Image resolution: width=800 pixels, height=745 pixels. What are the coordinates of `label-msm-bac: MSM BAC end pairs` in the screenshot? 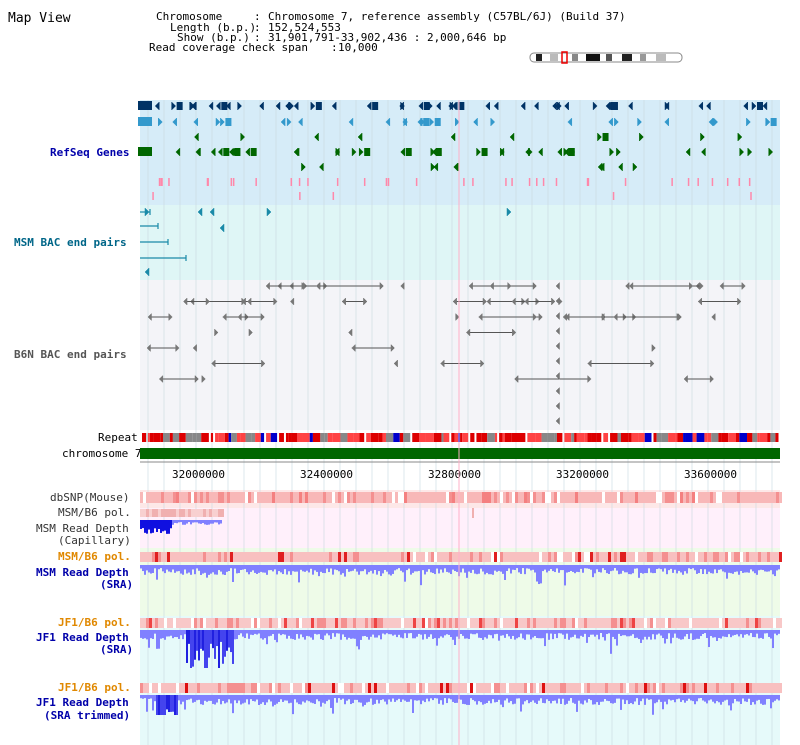 It's located at (70, 242).